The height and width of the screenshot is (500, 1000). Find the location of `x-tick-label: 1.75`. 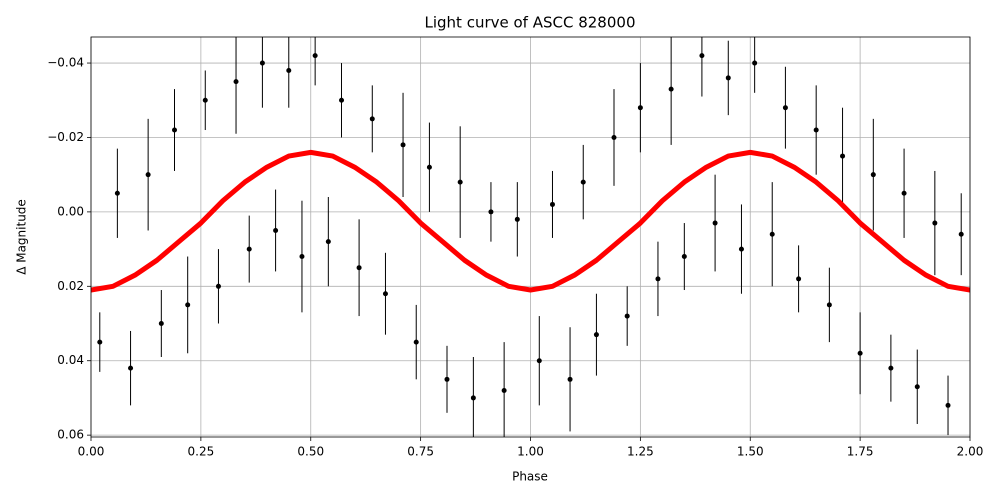

x-tick-label: 1.75 is located at coordinates (860, 452).